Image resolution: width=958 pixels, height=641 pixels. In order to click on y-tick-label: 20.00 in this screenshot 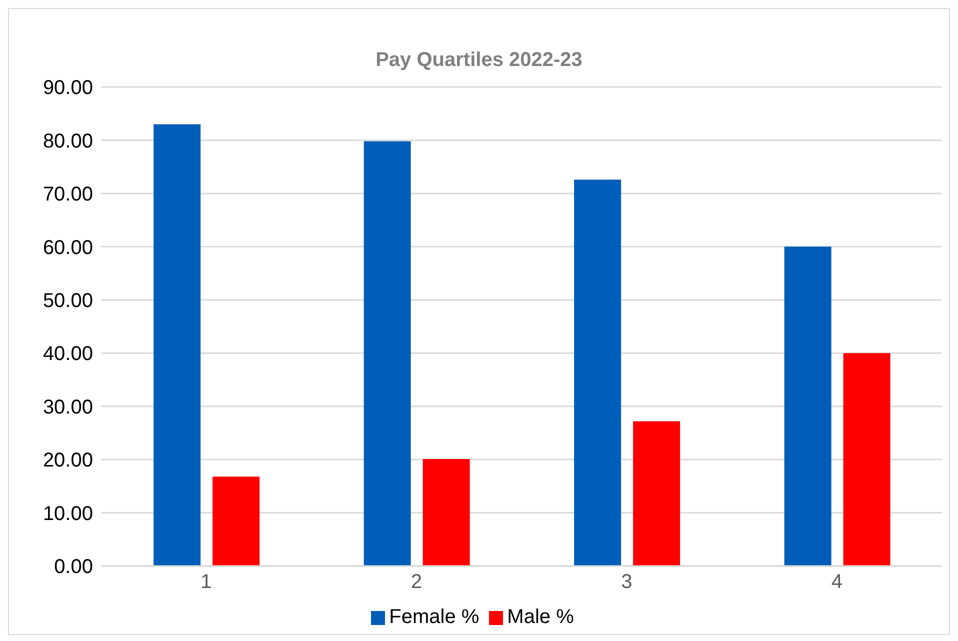, I will do `click(67, 461)`.